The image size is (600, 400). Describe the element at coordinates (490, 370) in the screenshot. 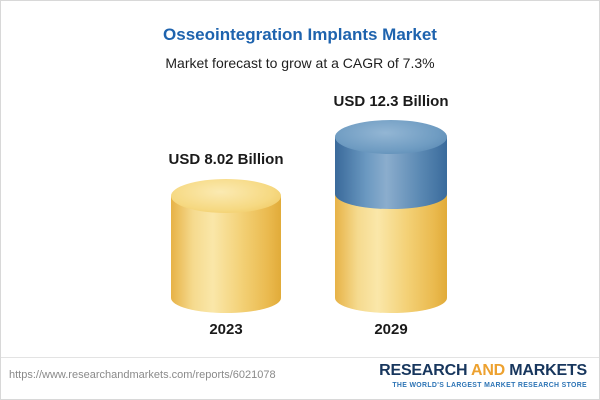

I see `logo-word-and: AND` at that location.